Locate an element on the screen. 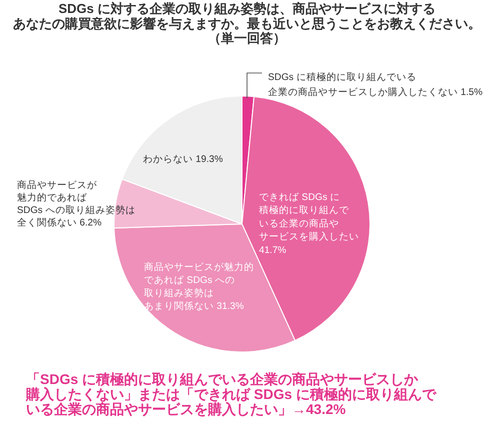 This screenshot has height=423, width=494. slice-label: わからない 19.3% is located at coordinates (183, 159).